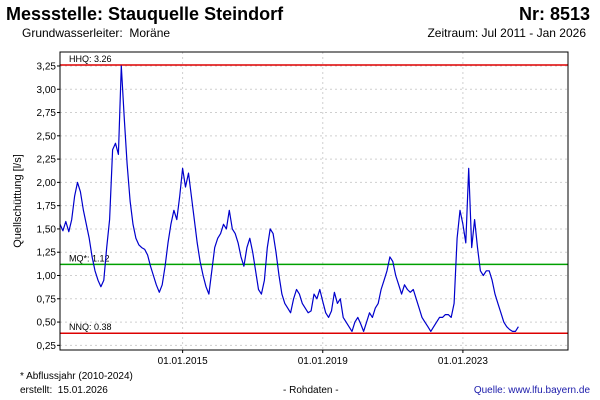 The image size is (600, 400). What do you see at coordinates (47, 113) in the screenshot?
I see `y-tick-label: 2,75` at bounding box center [47, 113].